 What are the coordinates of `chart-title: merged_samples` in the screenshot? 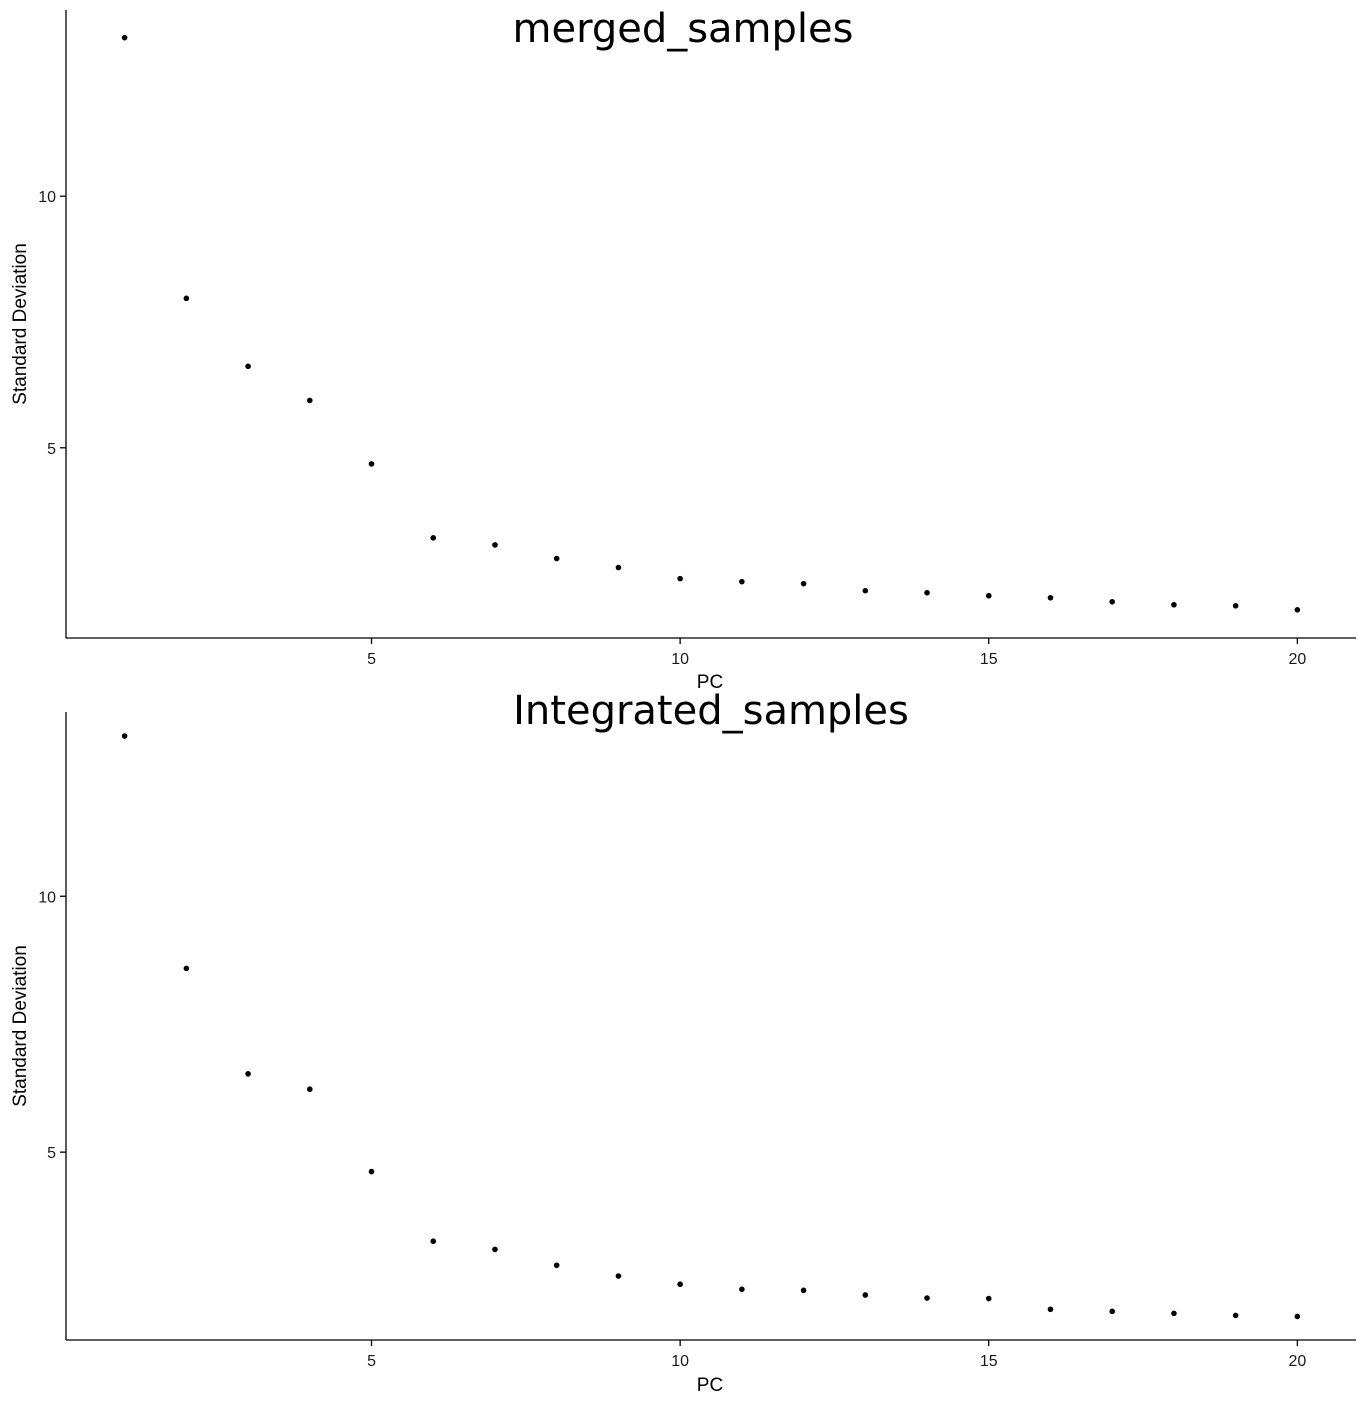 It's located at (683, 29).